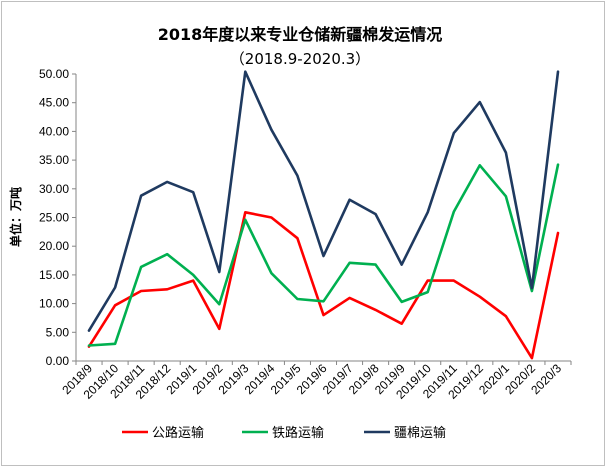 This screenshot has width=608, height=469. I want to click on y-tick-label: 20.00, so click(54, 246).